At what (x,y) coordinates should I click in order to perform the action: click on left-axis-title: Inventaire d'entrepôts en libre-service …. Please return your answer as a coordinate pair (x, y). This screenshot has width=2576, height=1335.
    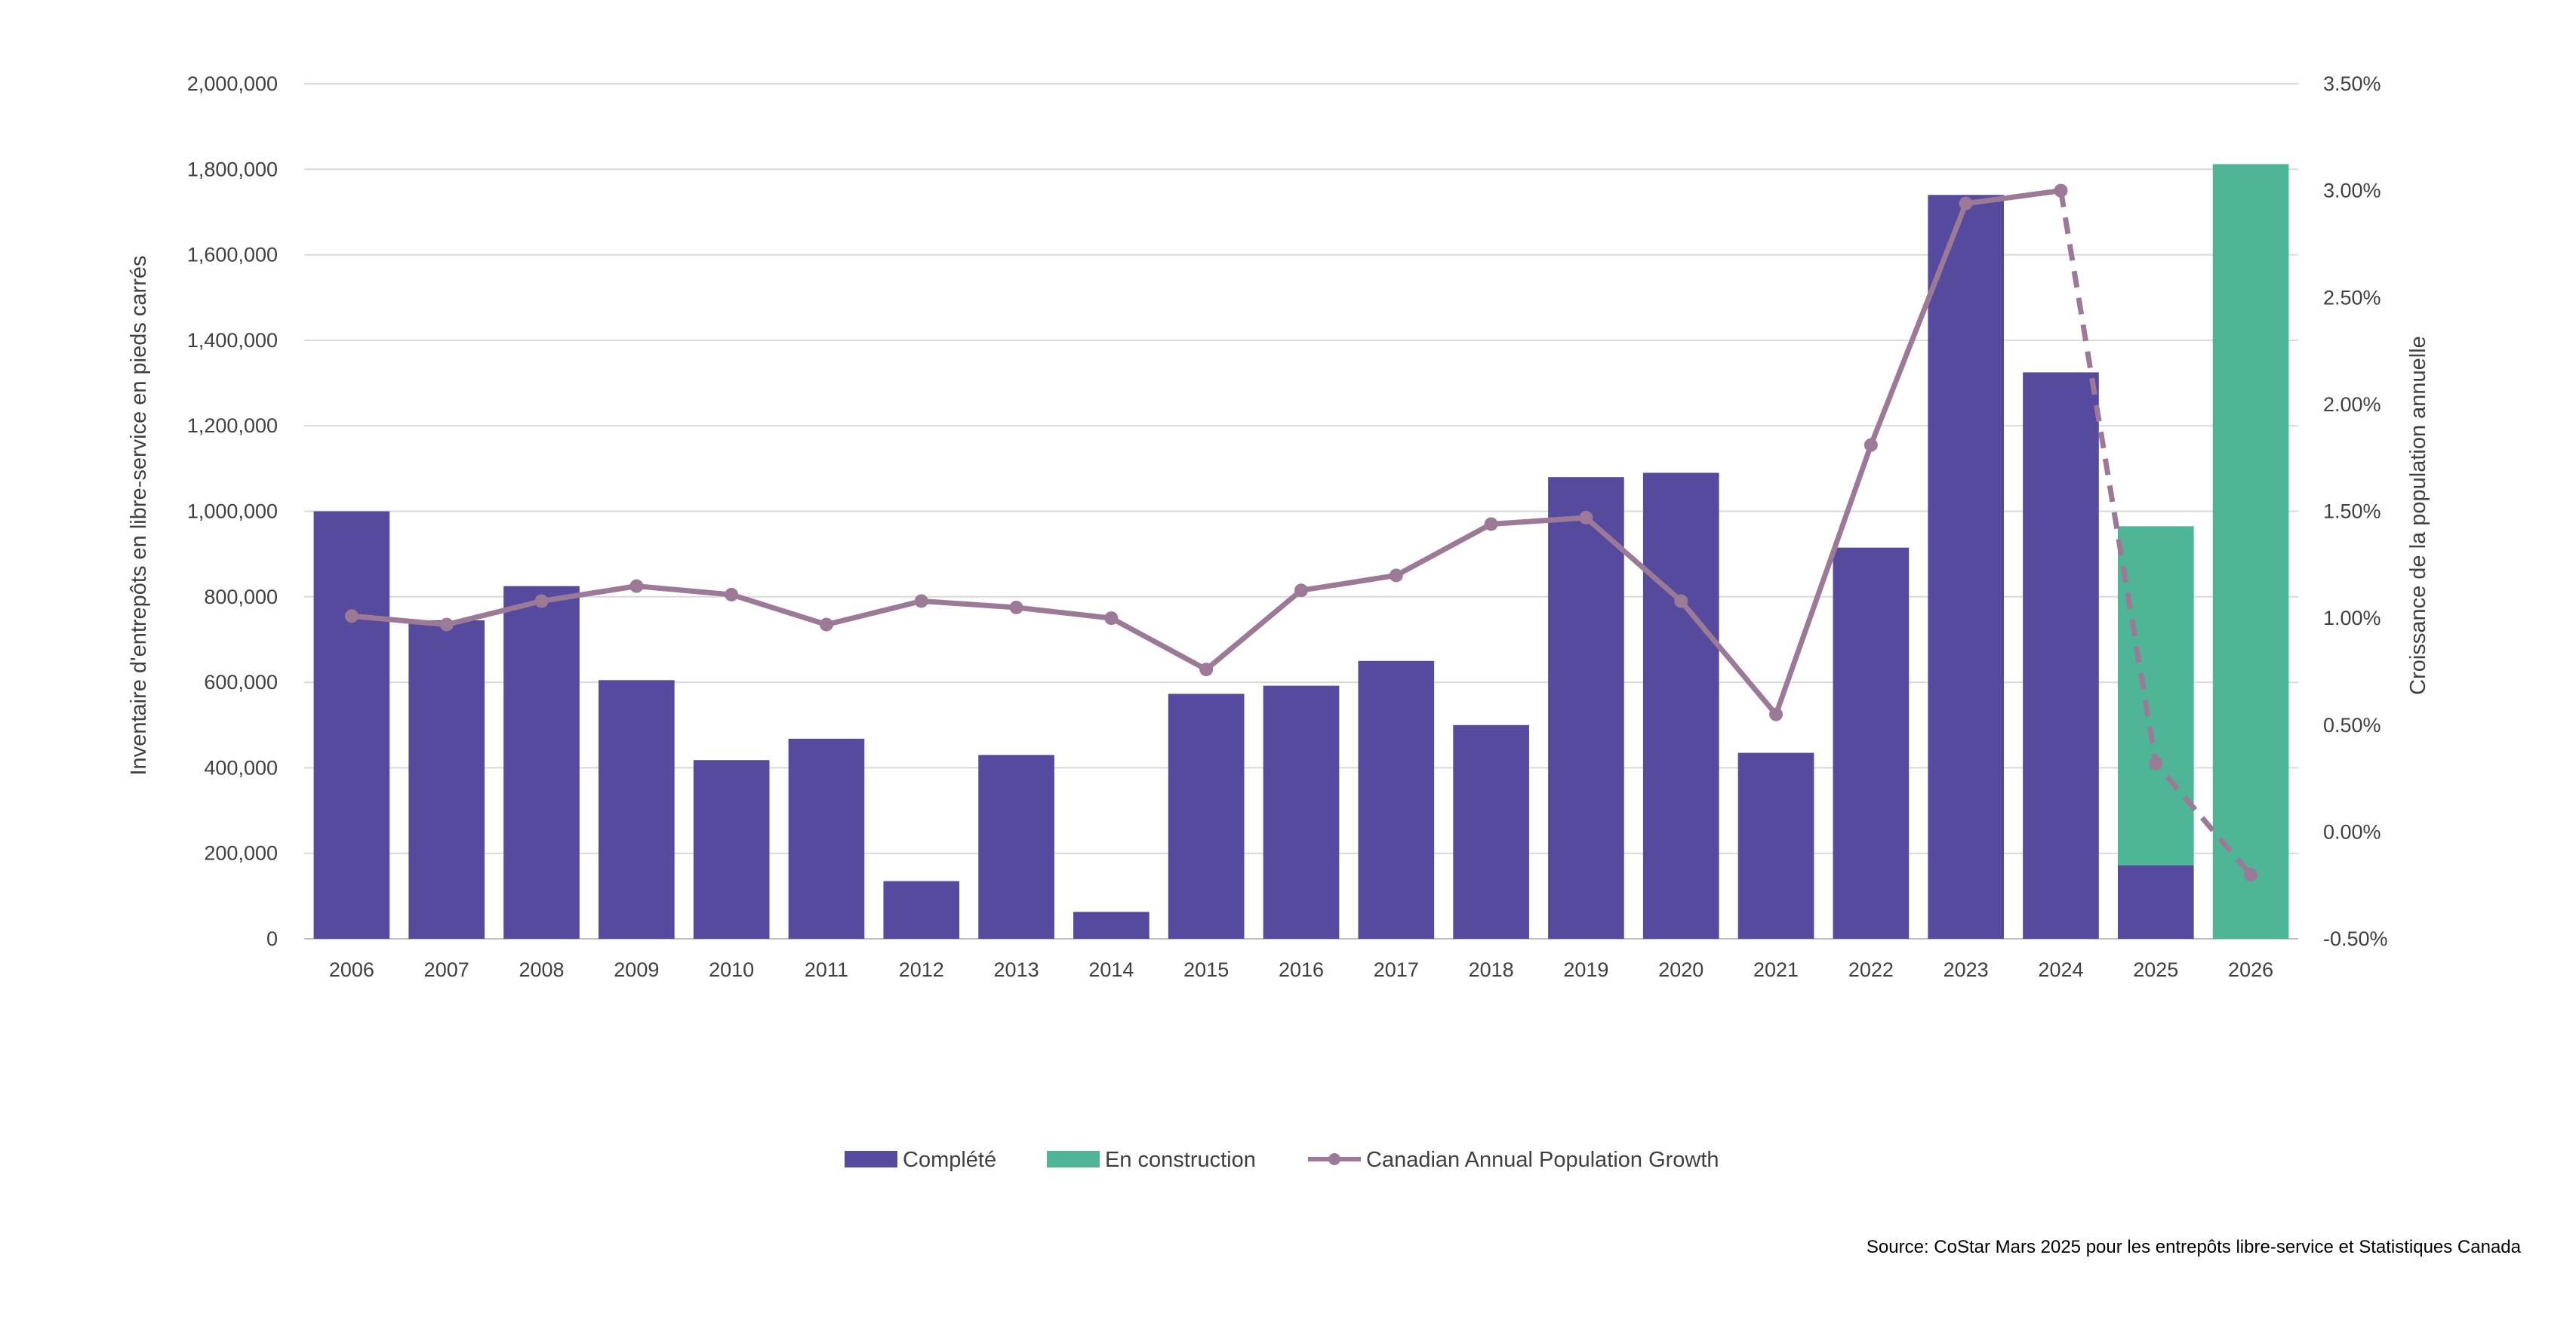
    Looking at the image, I should click on (139, 515).